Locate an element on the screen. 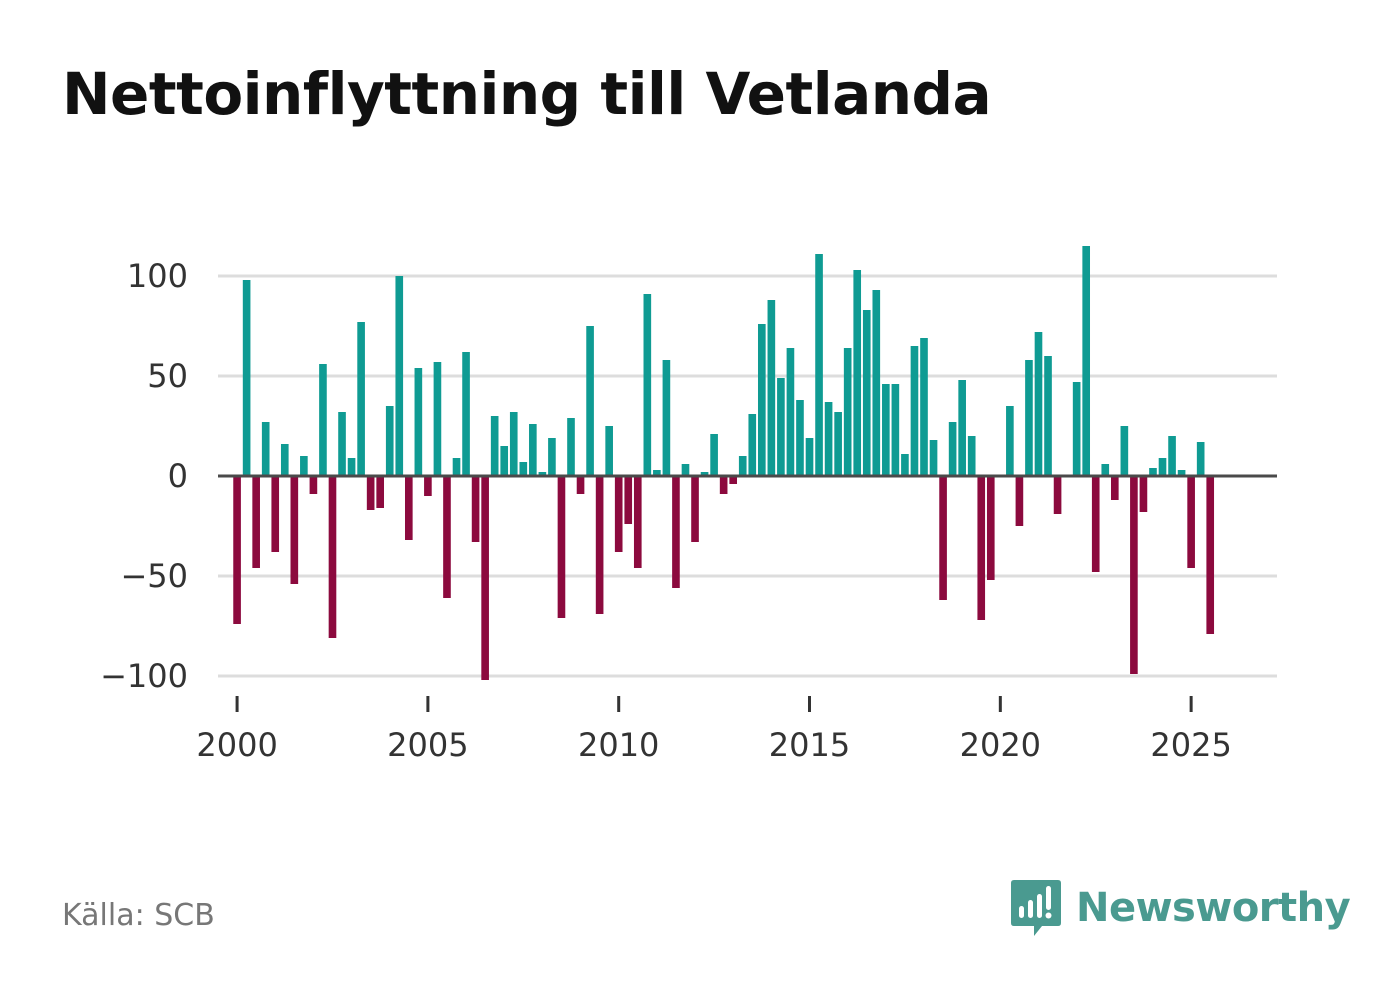 Image resolution: width=1382 pixels, height=999 pixels. newsworthy-logo-icon is located at coordinates (1036, 908).